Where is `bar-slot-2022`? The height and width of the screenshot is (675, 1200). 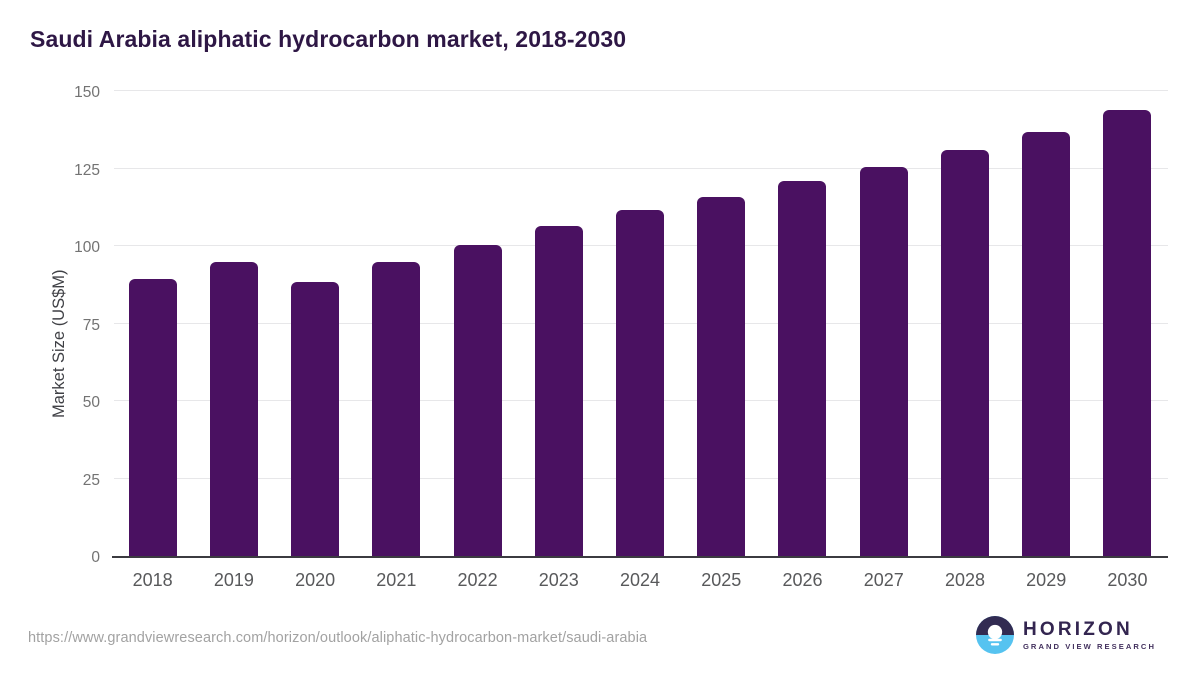
bar-slot-2022 is located at coordinates (477, 324).